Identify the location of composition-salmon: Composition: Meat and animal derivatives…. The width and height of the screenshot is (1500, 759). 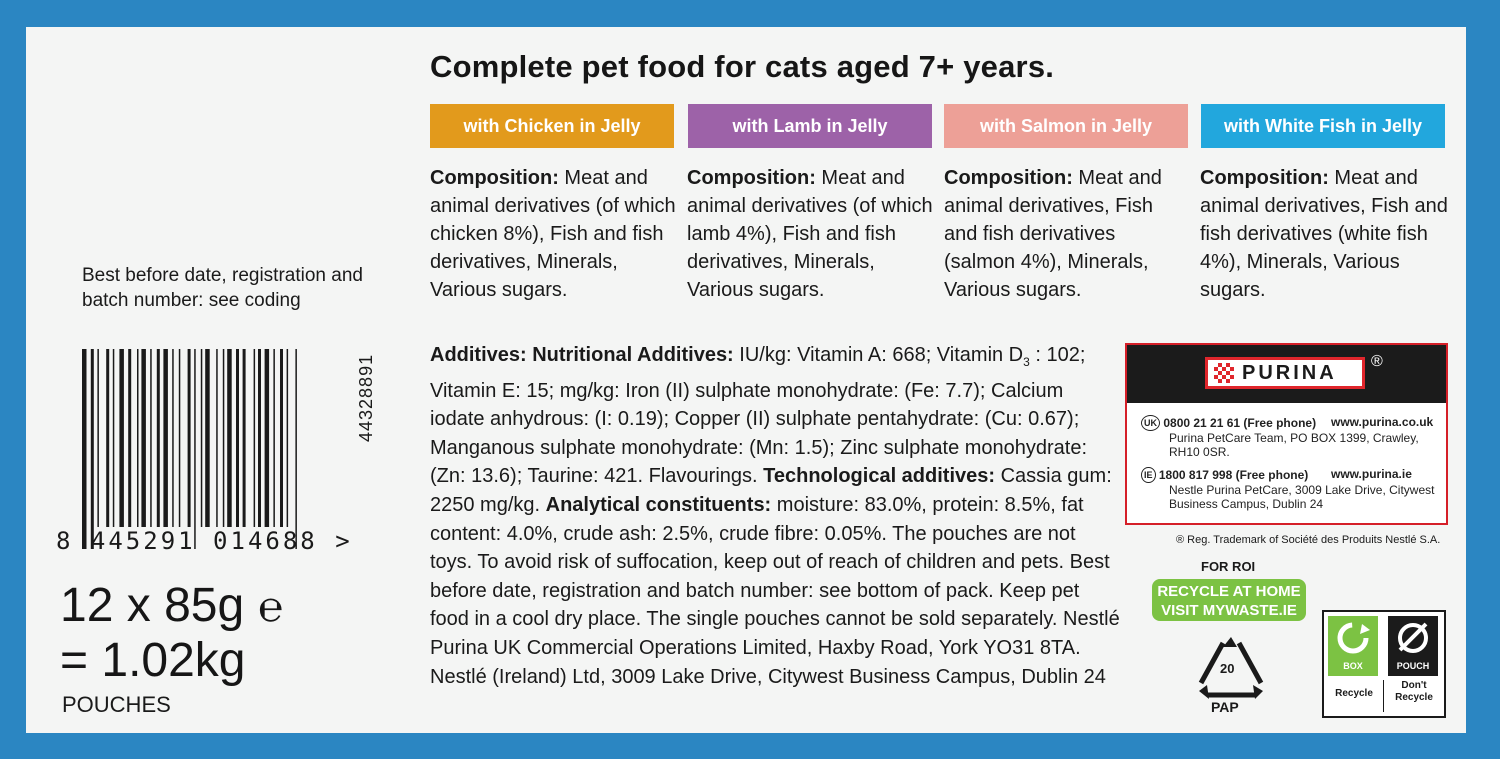
(1053, 234).